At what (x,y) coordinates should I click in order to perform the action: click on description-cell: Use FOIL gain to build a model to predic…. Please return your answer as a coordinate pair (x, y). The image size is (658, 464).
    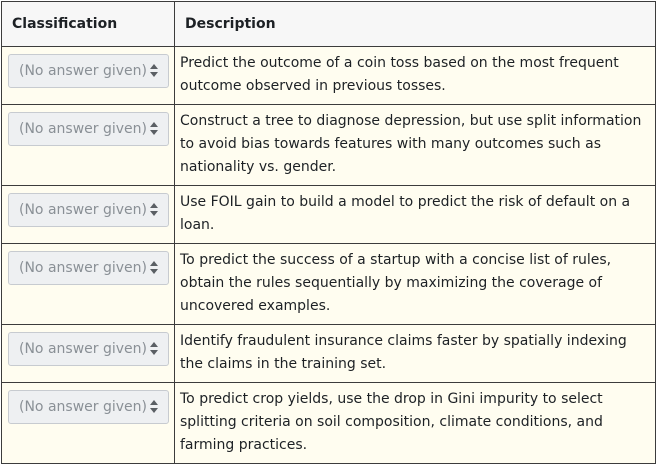
    Looking at the image, I should click on (415, 214).